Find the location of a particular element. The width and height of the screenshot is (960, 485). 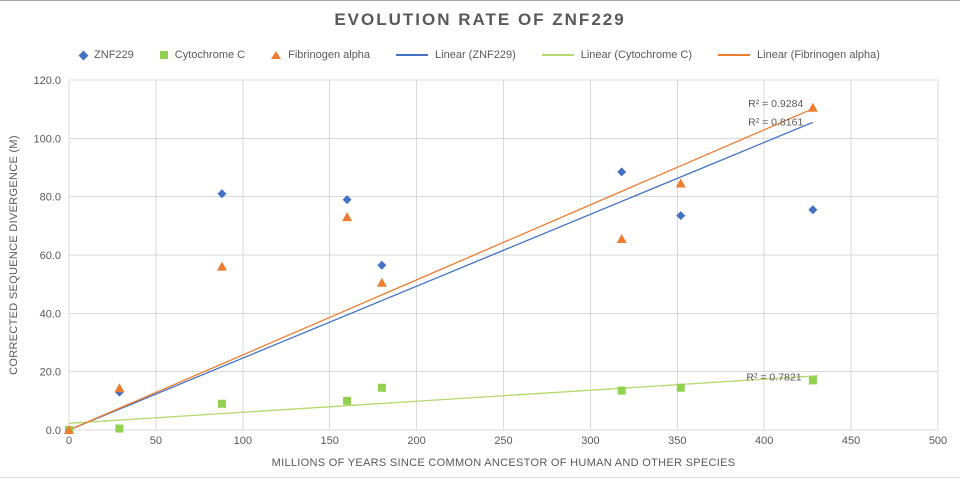

x-tick-label: 150 is located at coordinates (330, 441).